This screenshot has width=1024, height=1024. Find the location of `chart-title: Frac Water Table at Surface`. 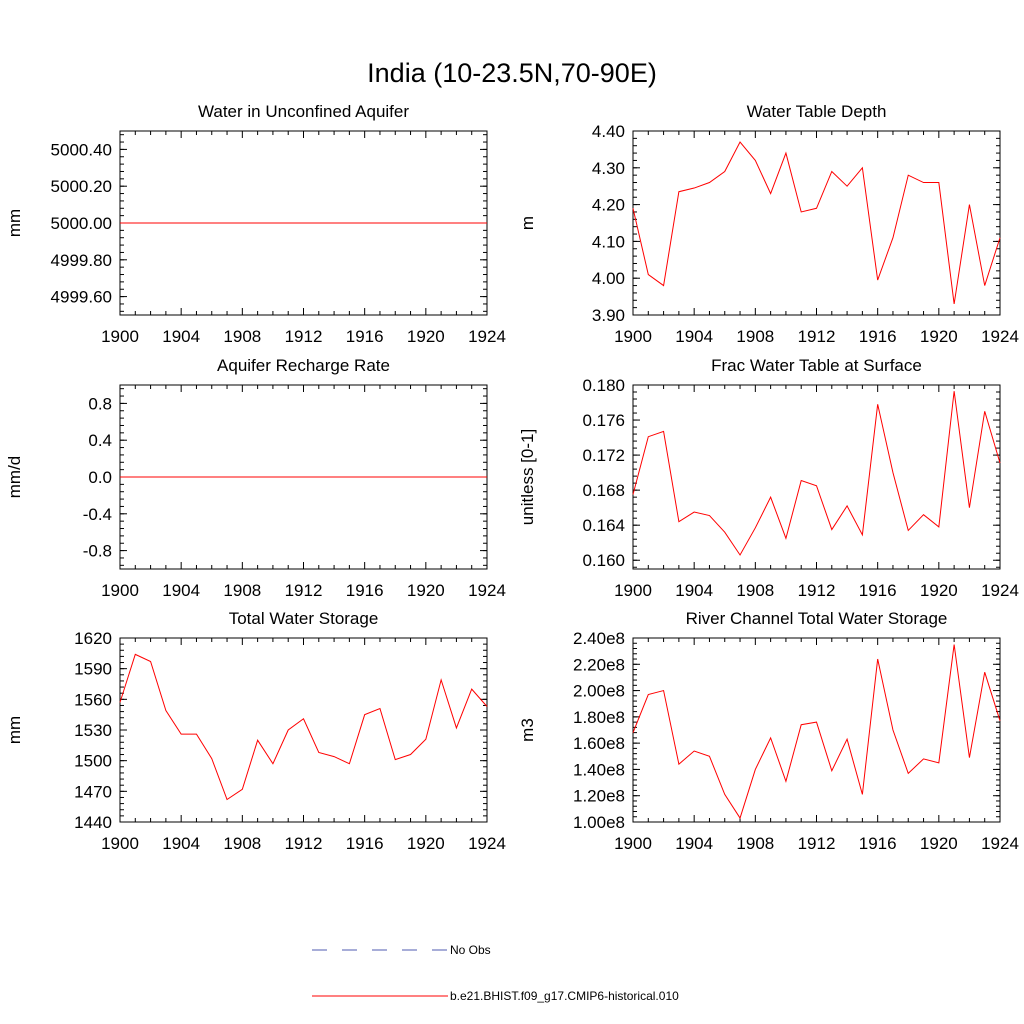

chart-title: Frac Water Table at Surface is located at coordinates (816, 365).